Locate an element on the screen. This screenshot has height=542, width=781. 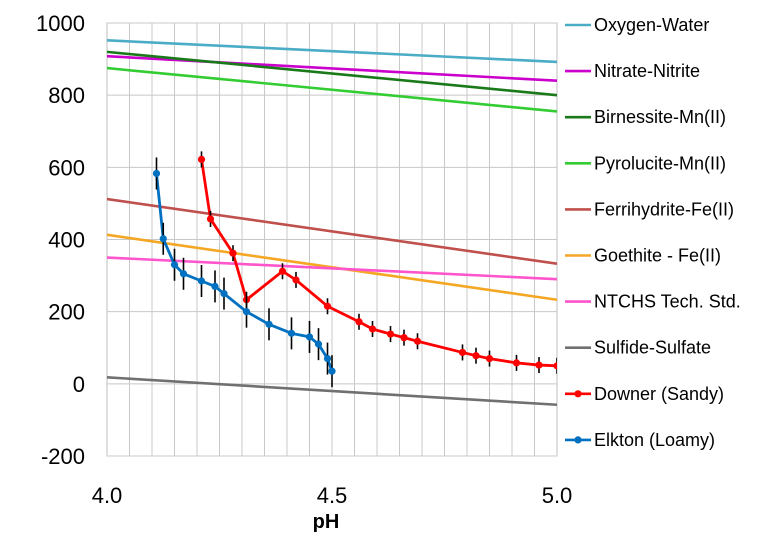
legend-item-ntchs-tech-std: NTCHS Tech. Std. is located at coordinates (653, 302).